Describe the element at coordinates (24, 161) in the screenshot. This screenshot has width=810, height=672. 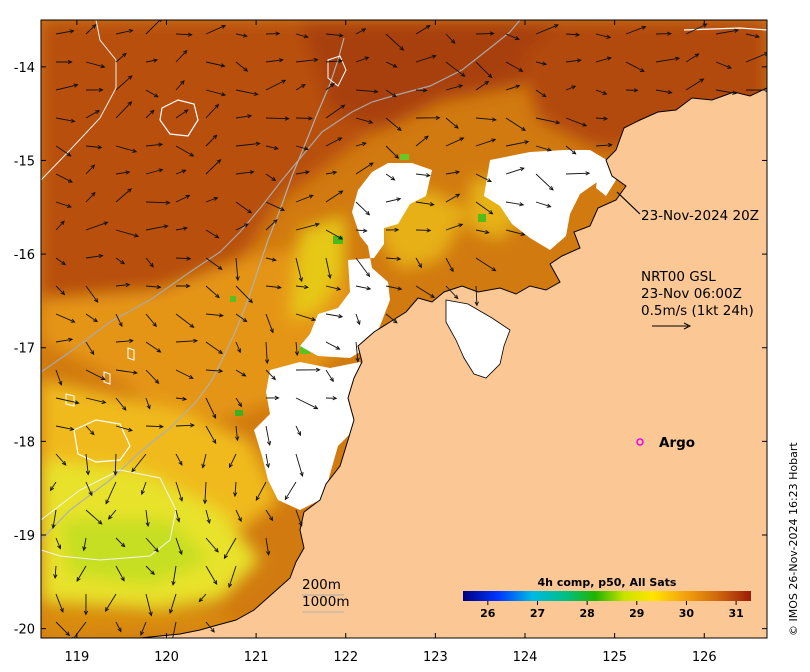
I see `lat-tick-label: -15` at that location.